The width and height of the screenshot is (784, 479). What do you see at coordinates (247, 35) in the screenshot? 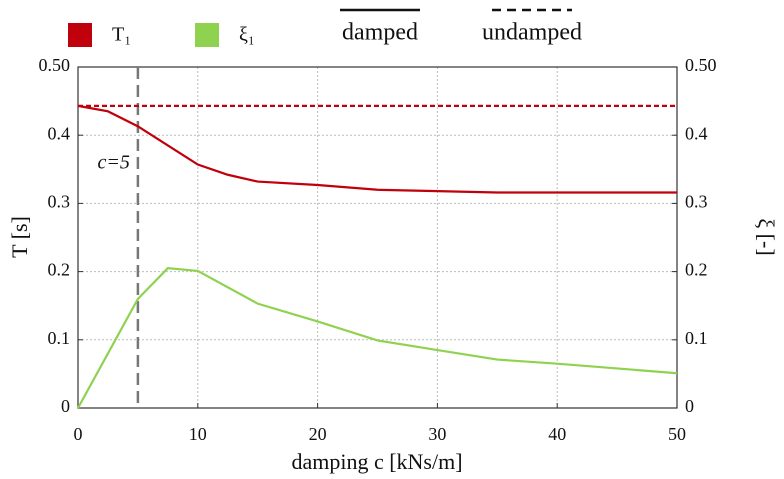
I see `legend-label: ξ₁` at bounding box center [247, 35].